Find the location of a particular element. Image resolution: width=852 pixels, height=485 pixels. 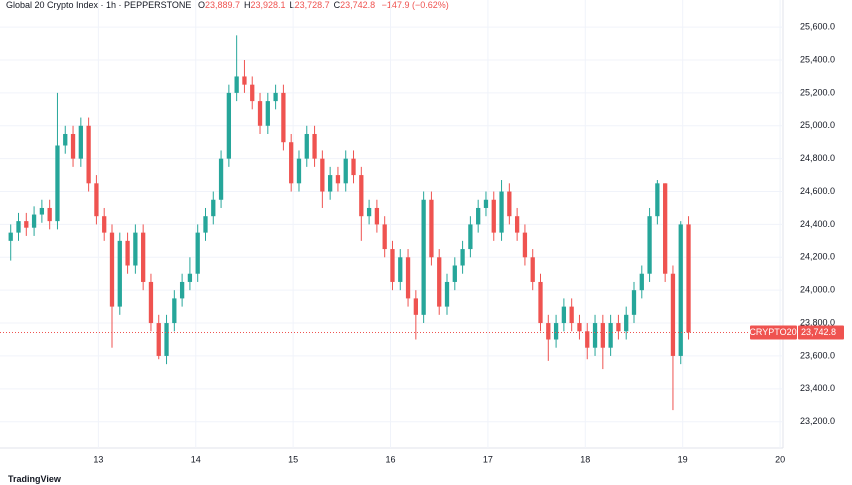

y-tick-label: 25,200.0 is located at coordinates (817, 92).